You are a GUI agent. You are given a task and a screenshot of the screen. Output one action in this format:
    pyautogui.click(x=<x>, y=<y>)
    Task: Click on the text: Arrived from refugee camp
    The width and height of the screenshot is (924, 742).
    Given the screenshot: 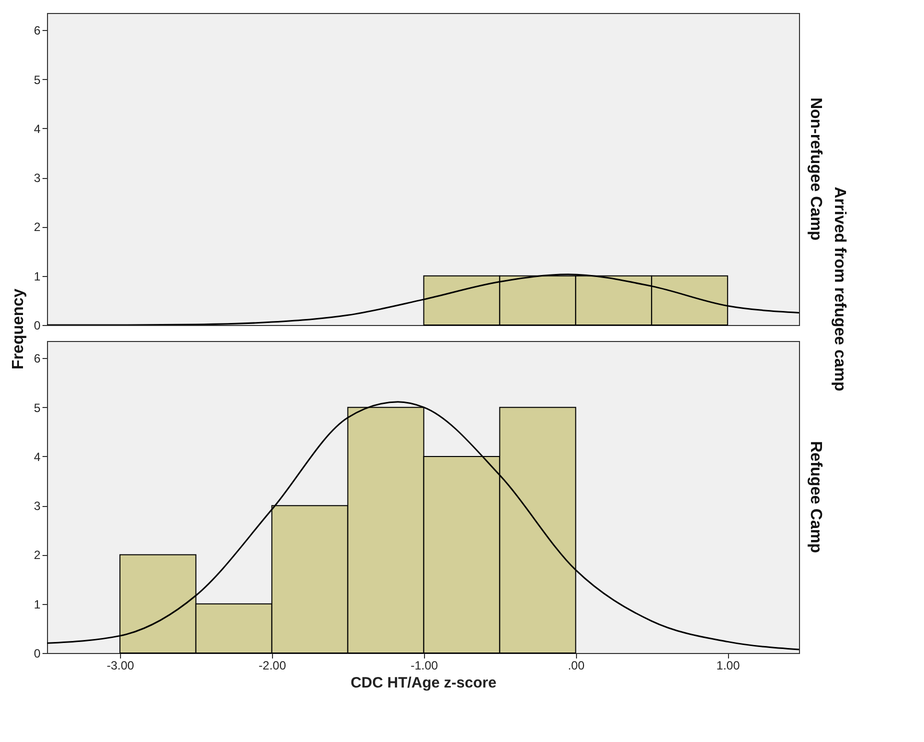 What is the action you would take?
    pyautogui.click(x=839, y=289)
    